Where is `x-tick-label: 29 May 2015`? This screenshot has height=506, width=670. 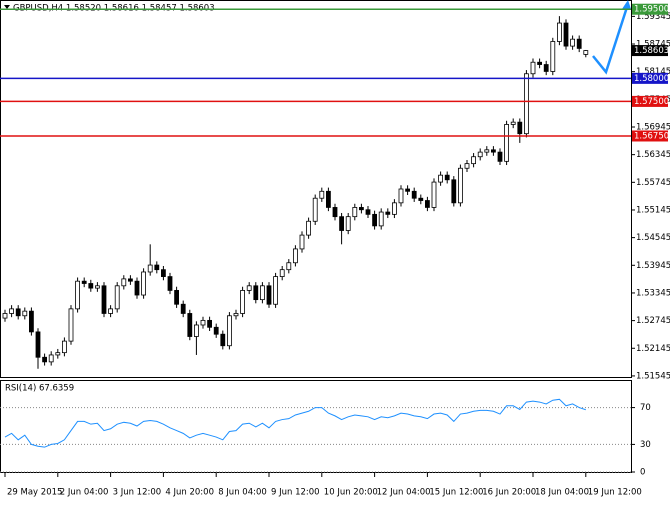
x-tick-label: 29 May 2015 is located at coordinates (34, 493).